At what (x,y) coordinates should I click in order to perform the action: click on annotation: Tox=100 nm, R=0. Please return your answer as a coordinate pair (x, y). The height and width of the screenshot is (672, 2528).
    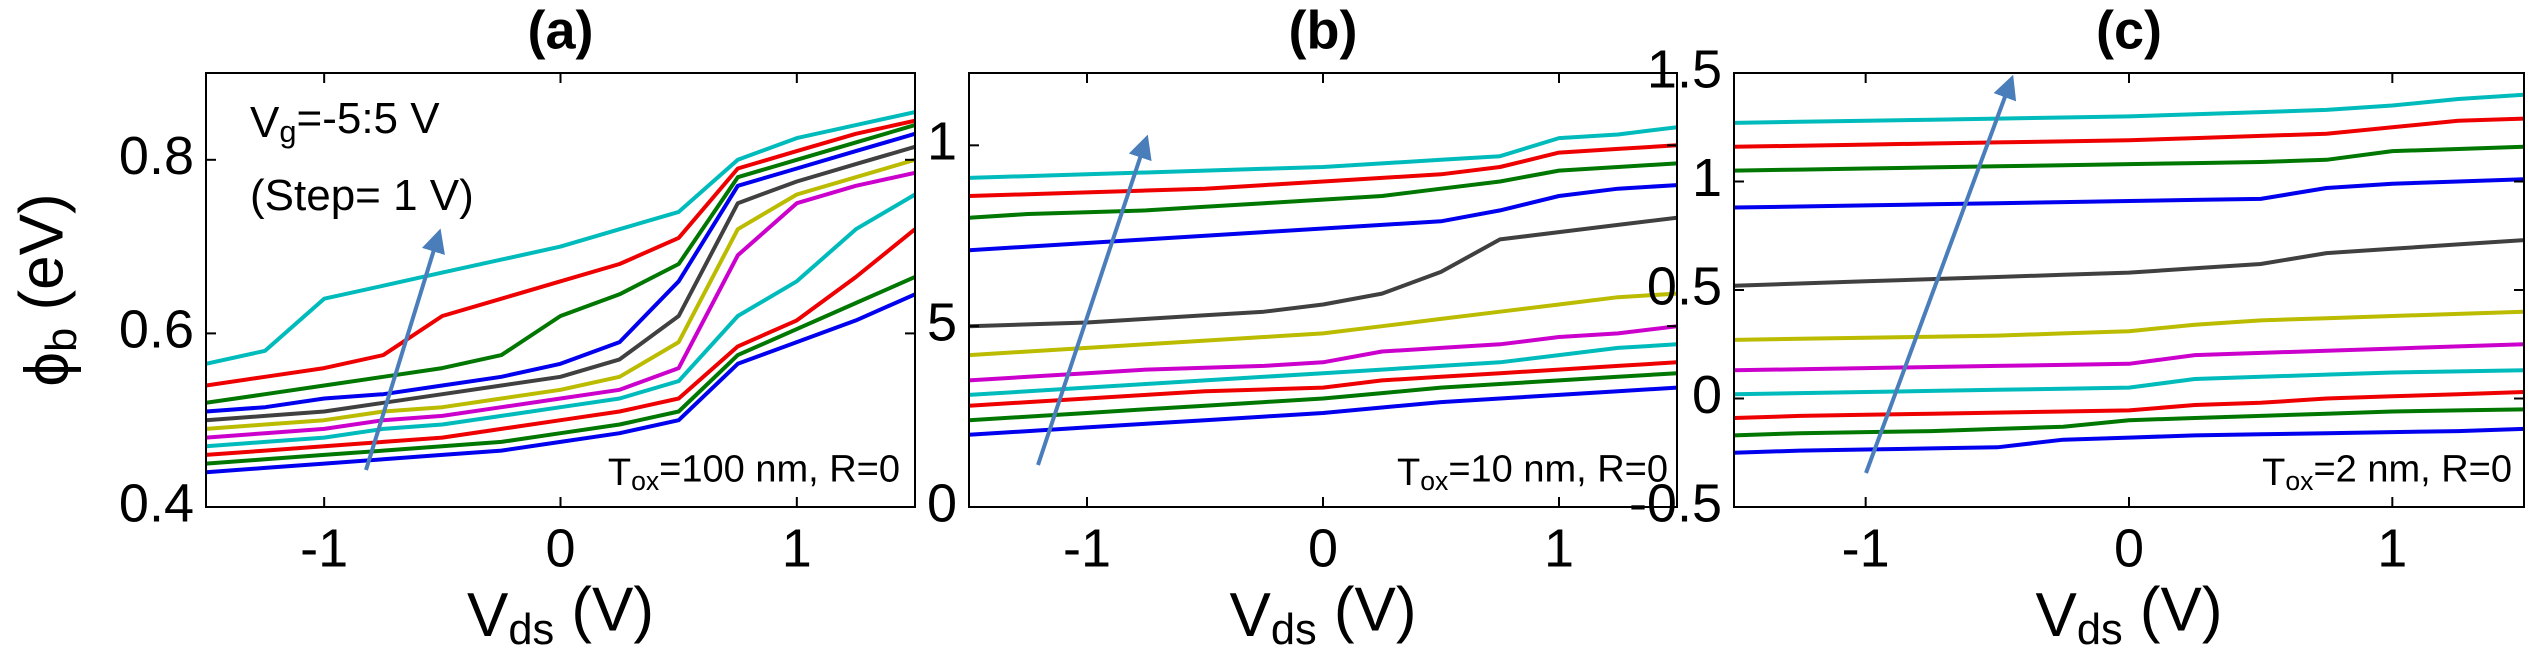
    Looking at the image, I should click on (754, 472).